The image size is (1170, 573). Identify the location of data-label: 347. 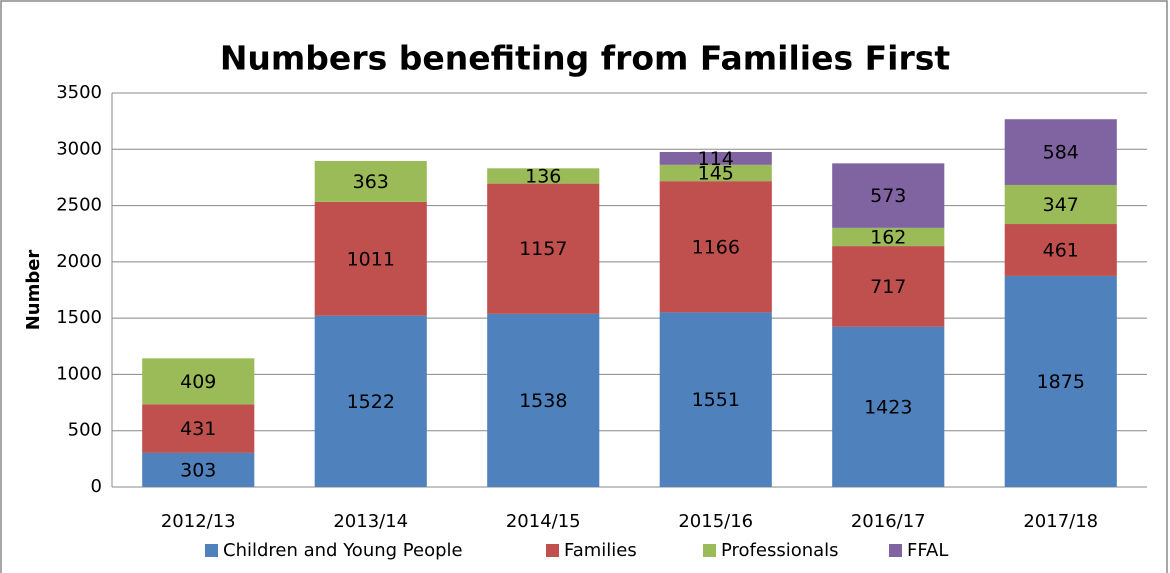
(1061, 205).